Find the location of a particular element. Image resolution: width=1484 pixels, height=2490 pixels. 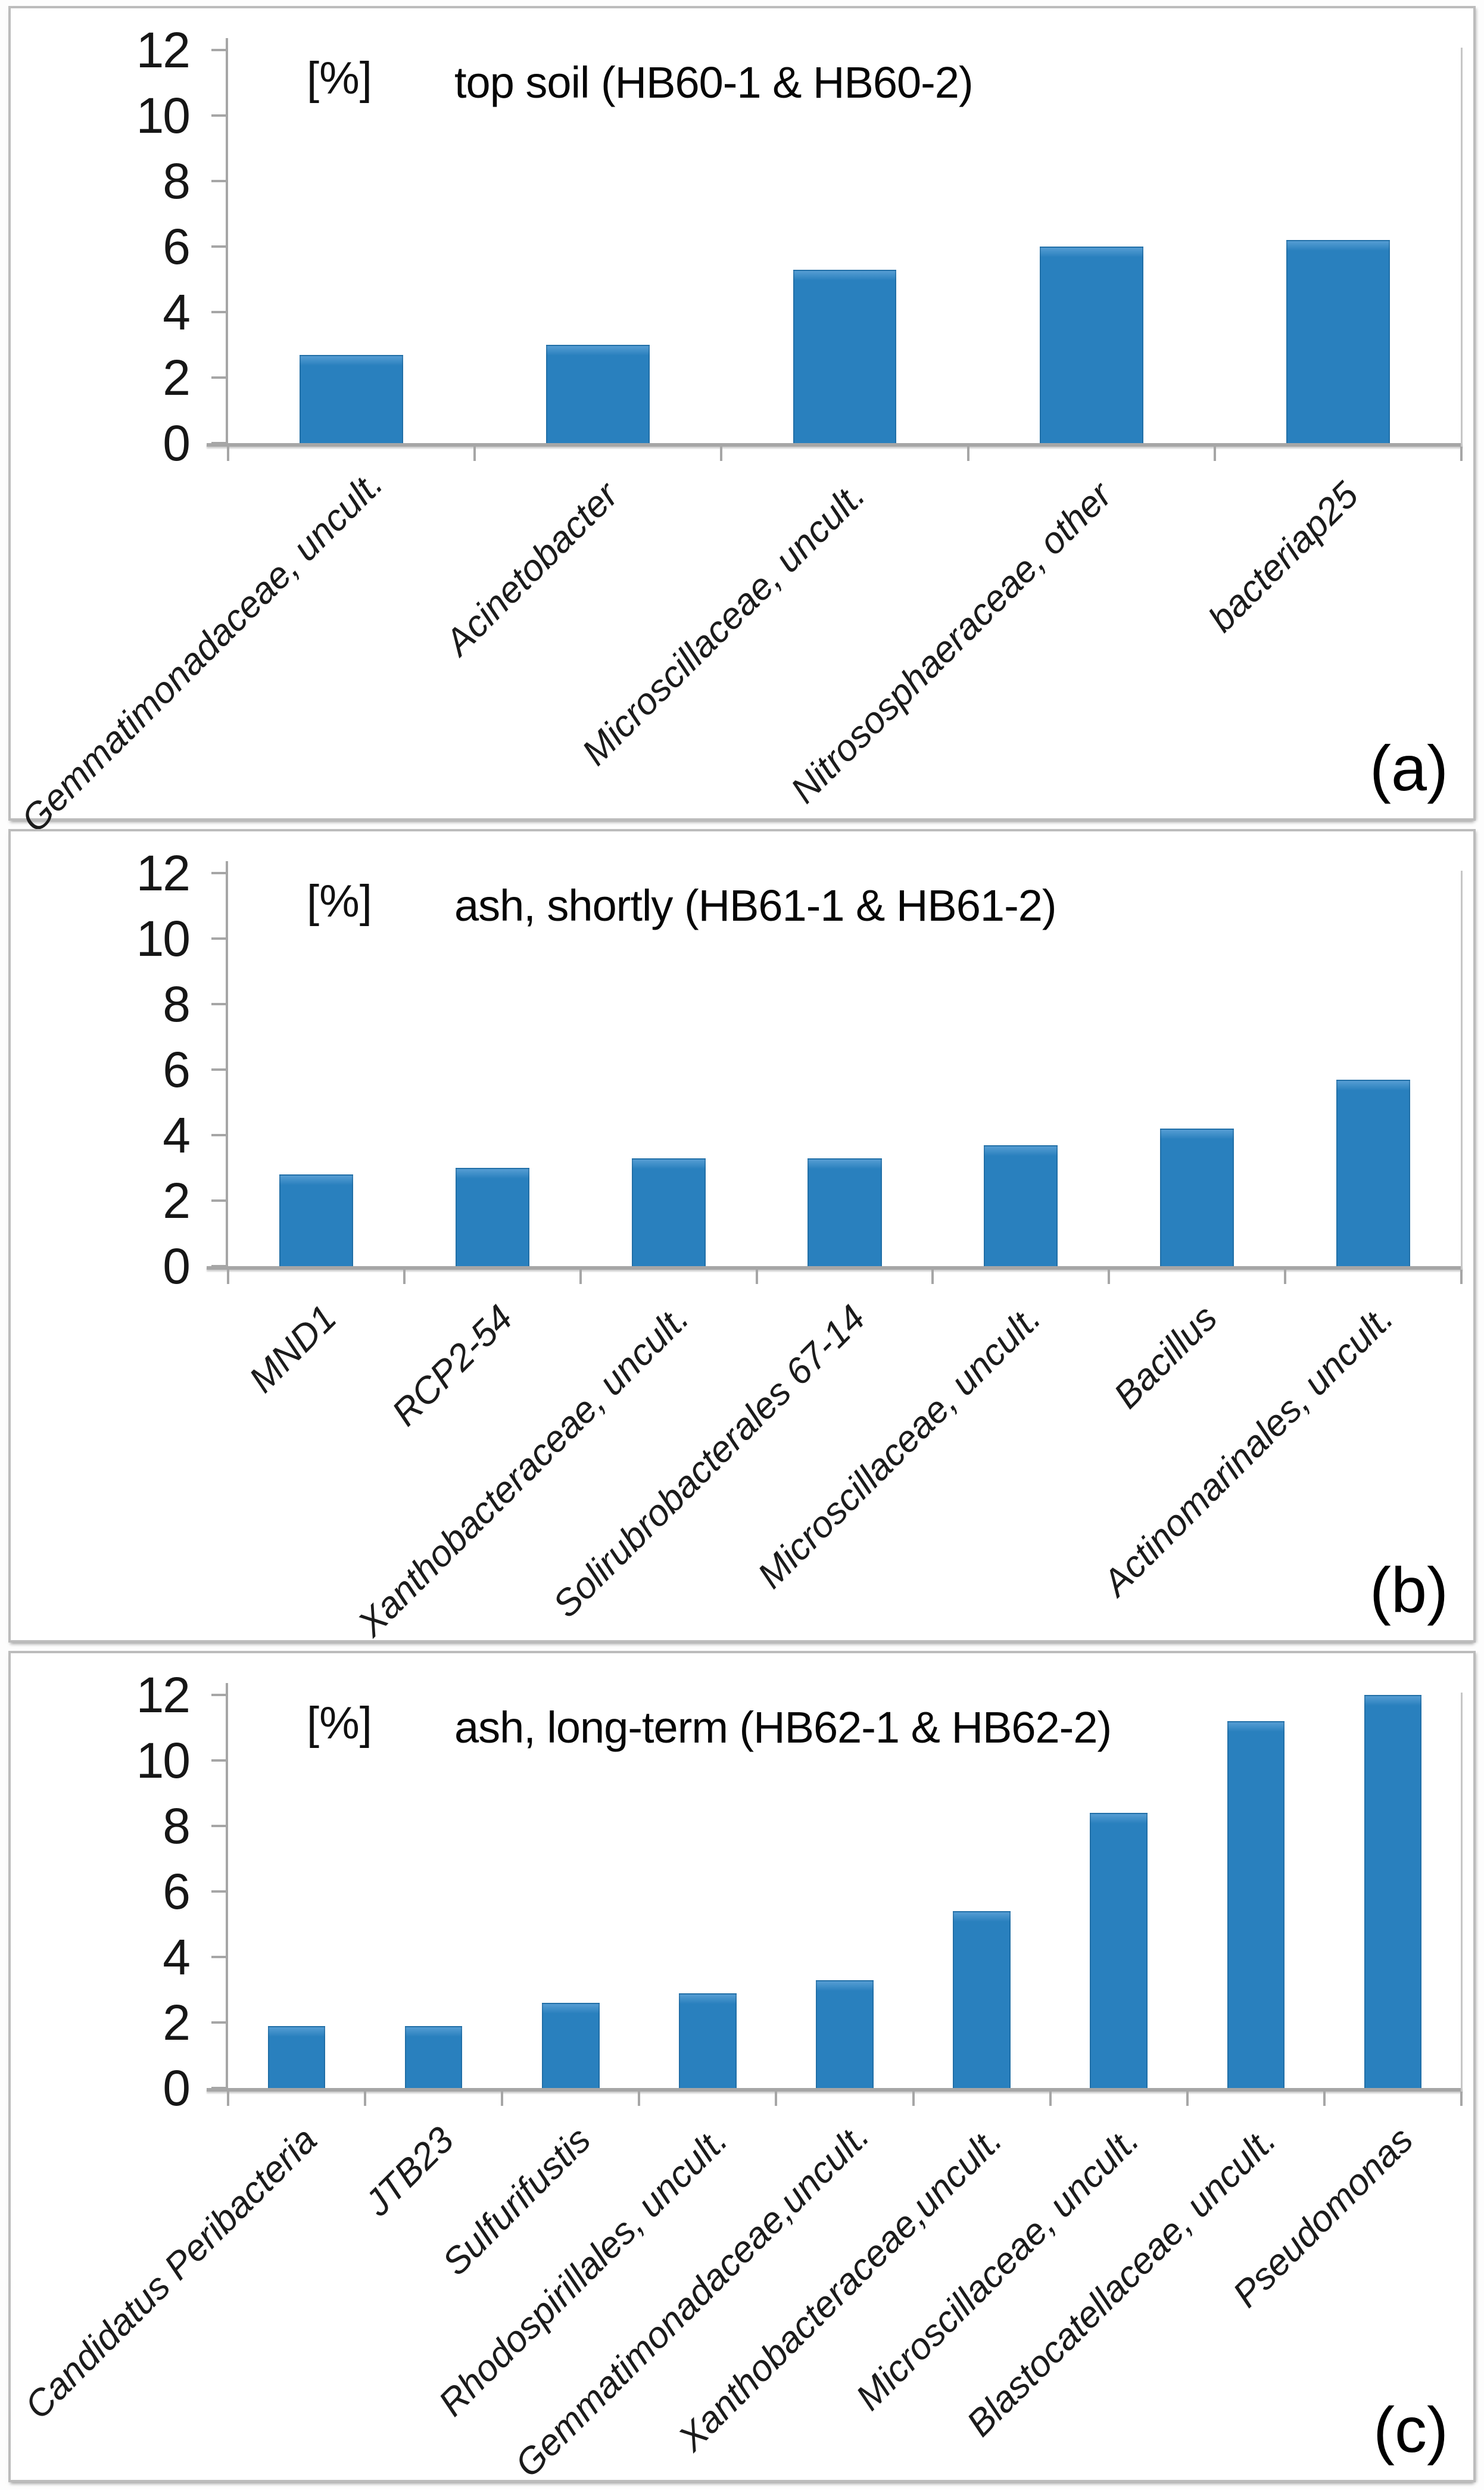

plot-area: [%] ash, shortly (HB61-1 & HB61-2) is located at coordinates (835, 1072).